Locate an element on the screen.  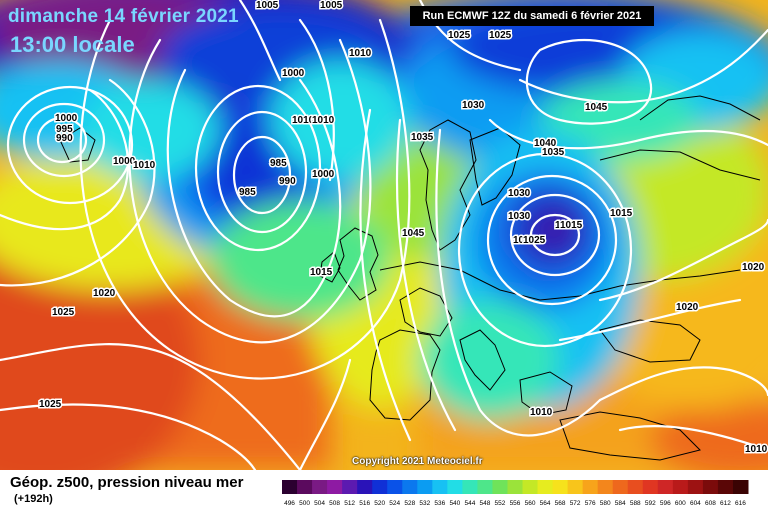
isobar-label: 990 is located at coordinates (64, 138).